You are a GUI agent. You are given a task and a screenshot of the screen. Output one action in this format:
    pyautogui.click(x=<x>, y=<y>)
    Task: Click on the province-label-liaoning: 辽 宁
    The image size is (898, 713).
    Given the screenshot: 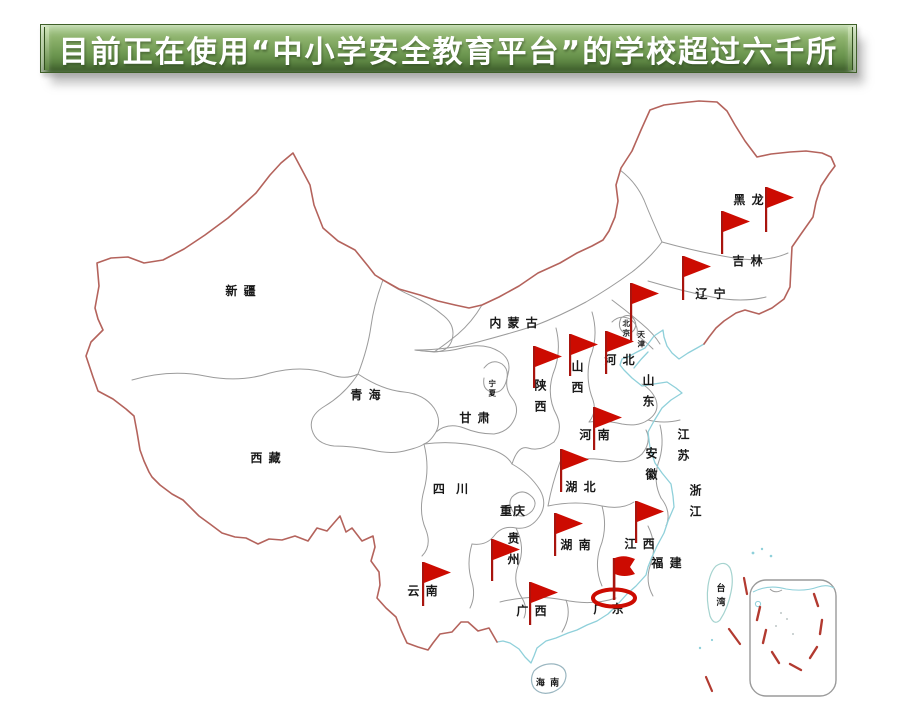 What is the action you would take?
    pyautogui.click(x=711, y=294)
    